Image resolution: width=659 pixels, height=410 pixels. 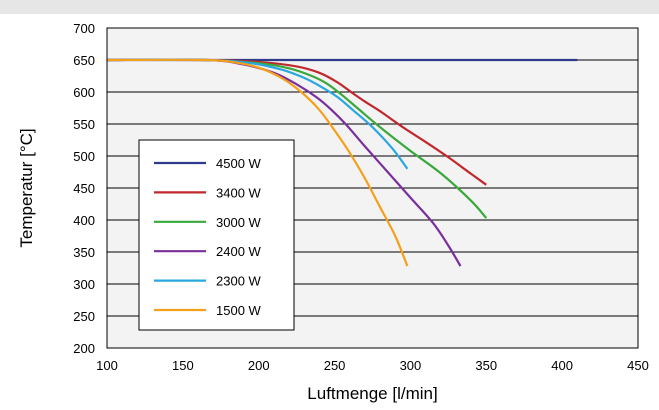 I want to click on x-tick-label: 150, so click(x=183, y=365).